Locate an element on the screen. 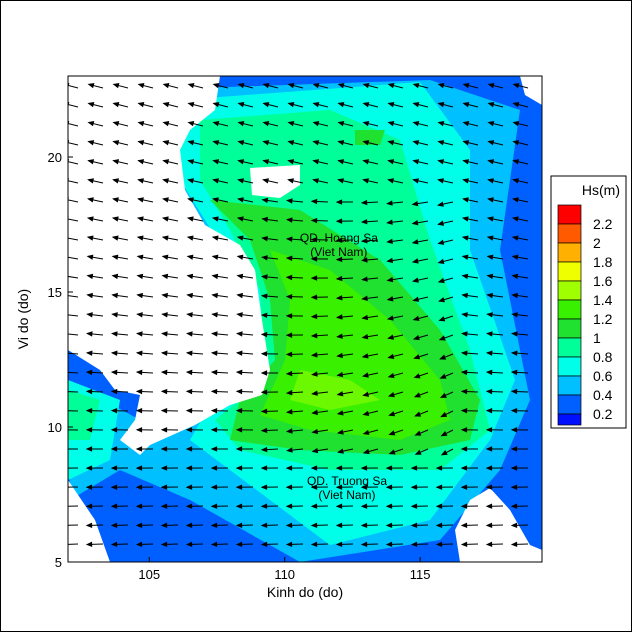  x-axis-label: Kinh do (do) is located at coordinates (305, 592).